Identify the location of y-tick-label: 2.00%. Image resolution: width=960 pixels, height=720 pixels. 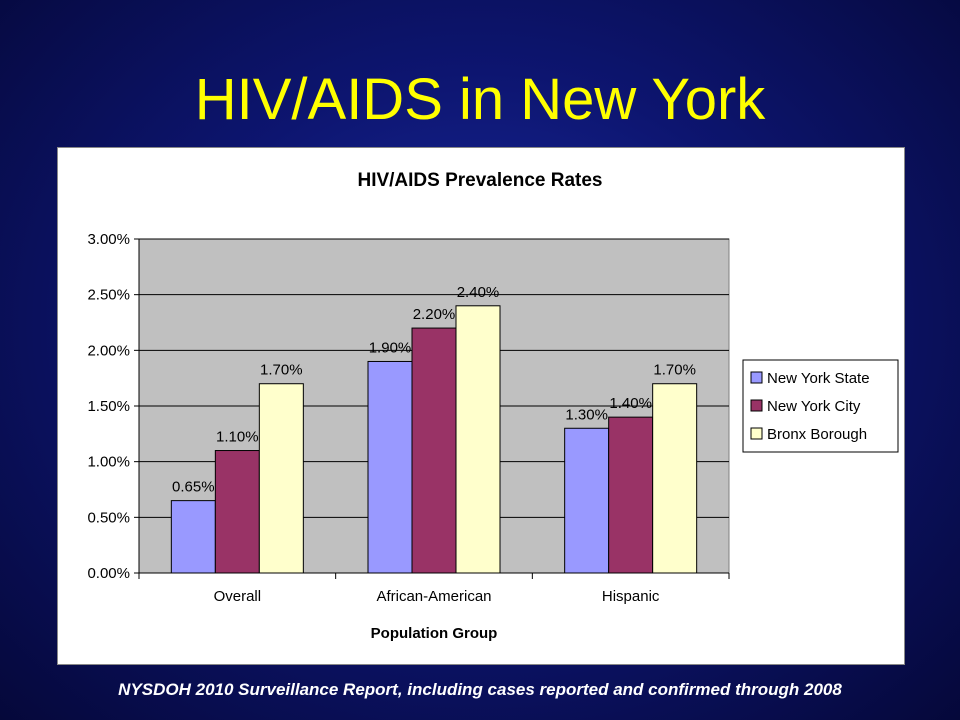
(108, 350).